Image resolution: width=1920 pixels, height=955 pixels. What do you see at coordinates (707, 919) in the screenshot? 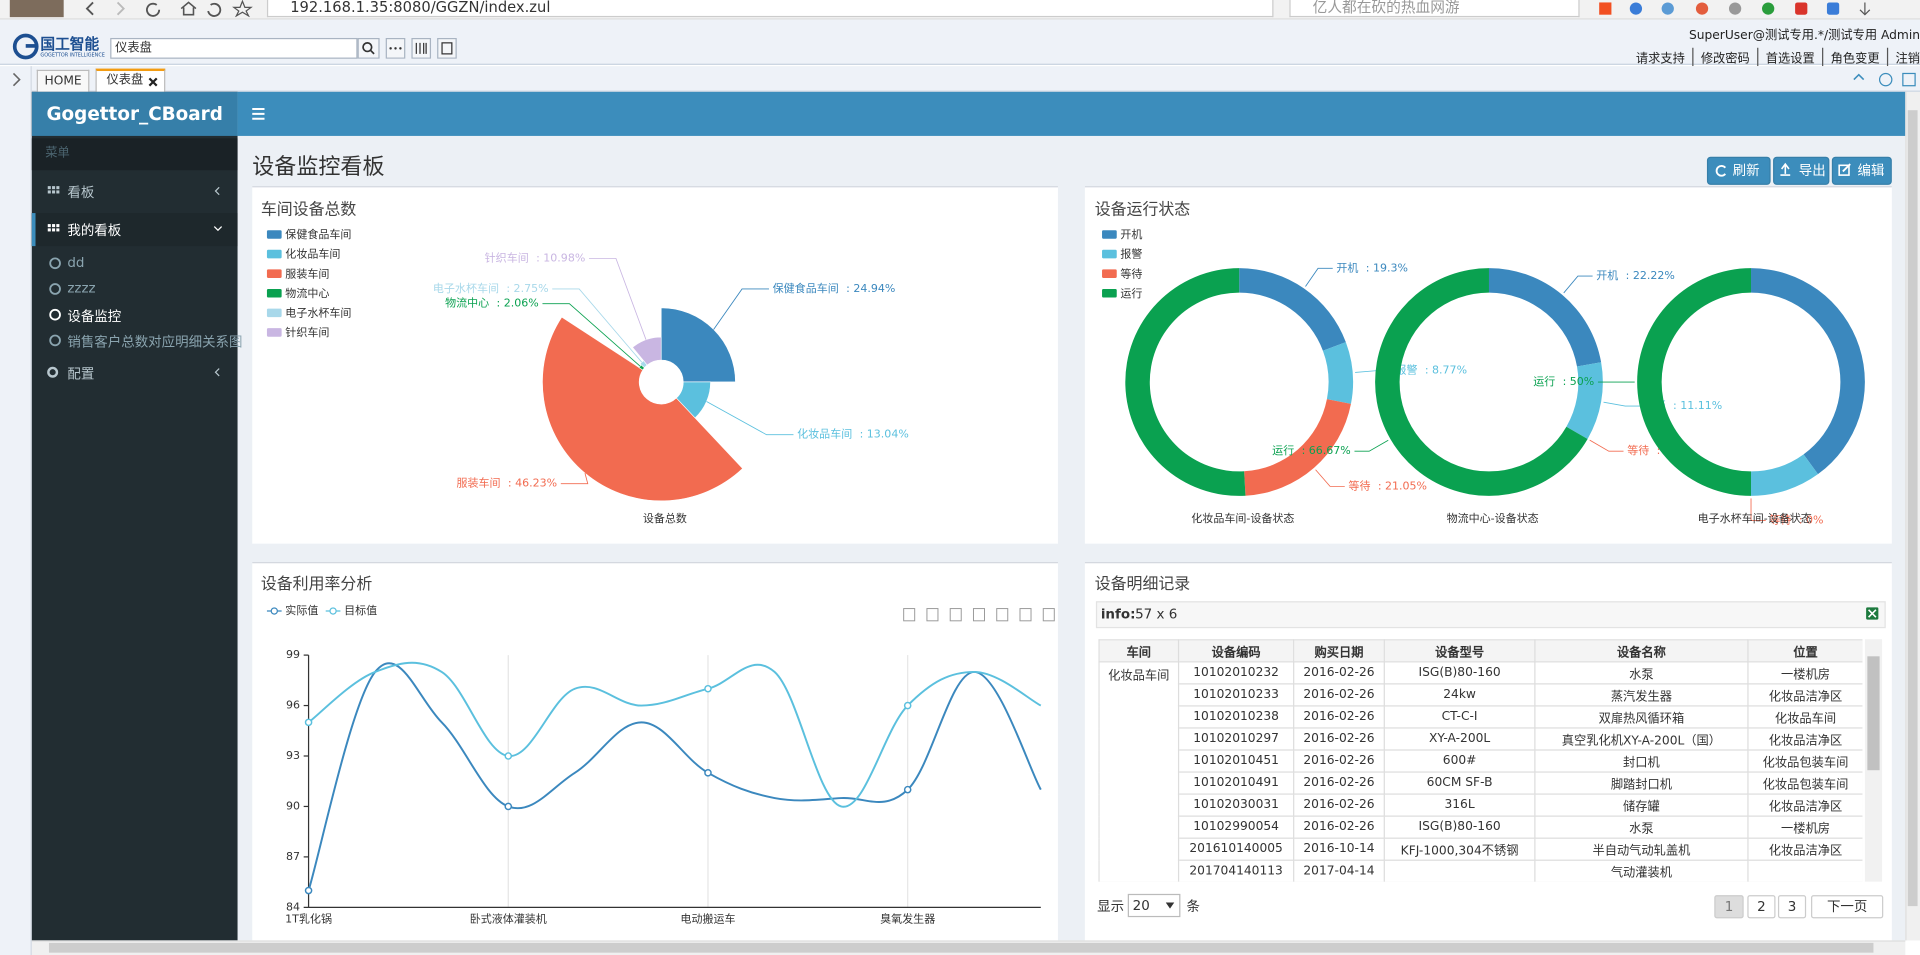
I see `x-tick-label: 电动搬运车` at bounding box center [707, 919].